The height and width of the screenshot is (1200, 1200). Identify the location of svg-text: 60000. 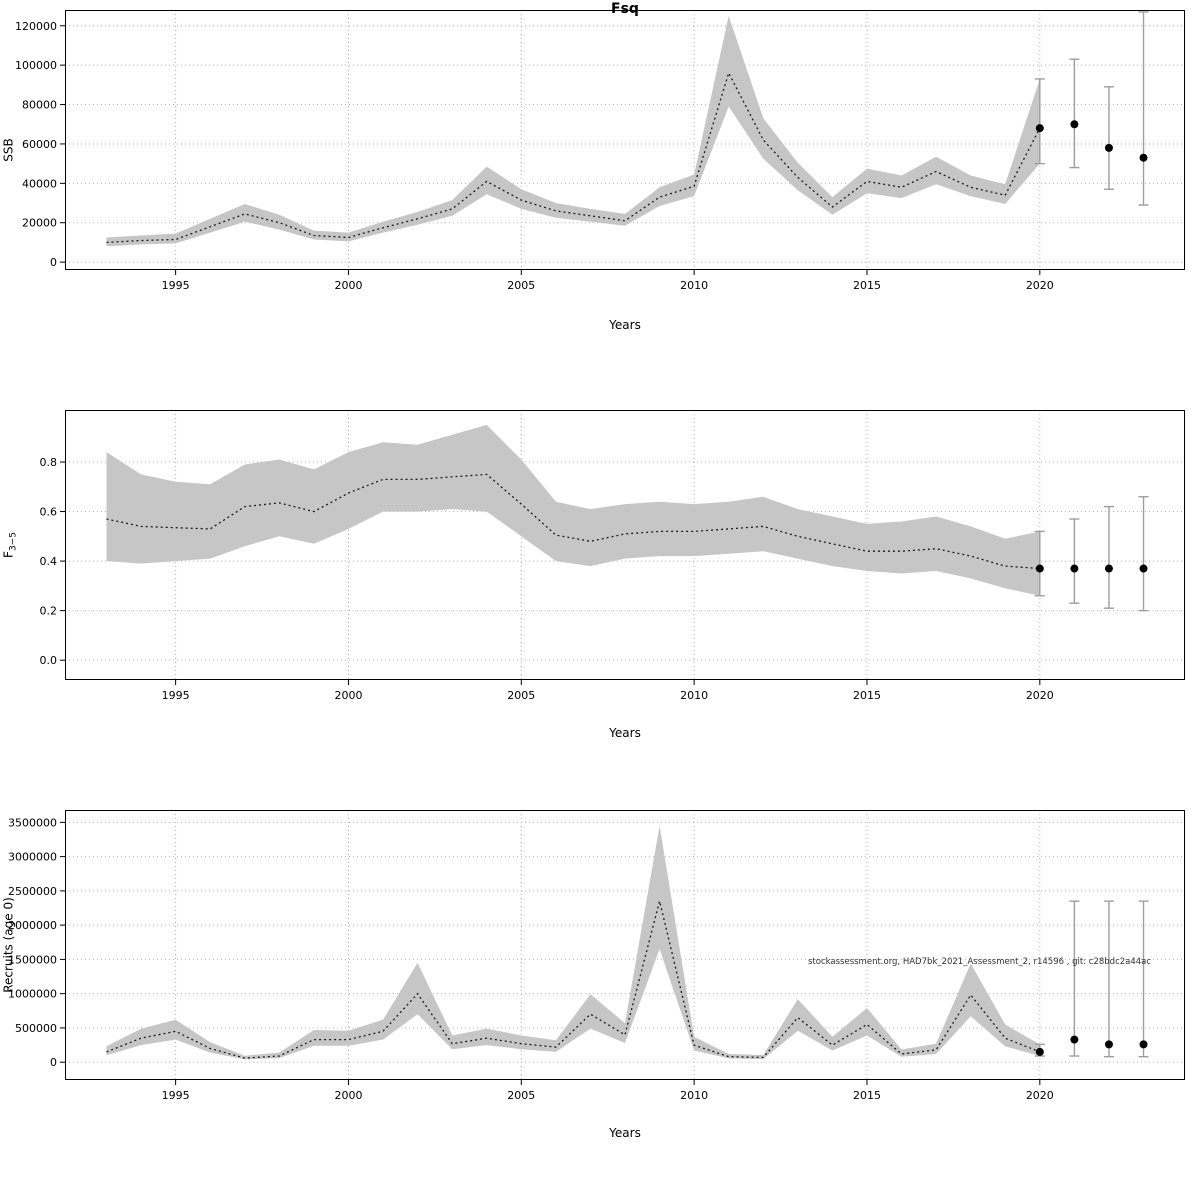
(39, 144).